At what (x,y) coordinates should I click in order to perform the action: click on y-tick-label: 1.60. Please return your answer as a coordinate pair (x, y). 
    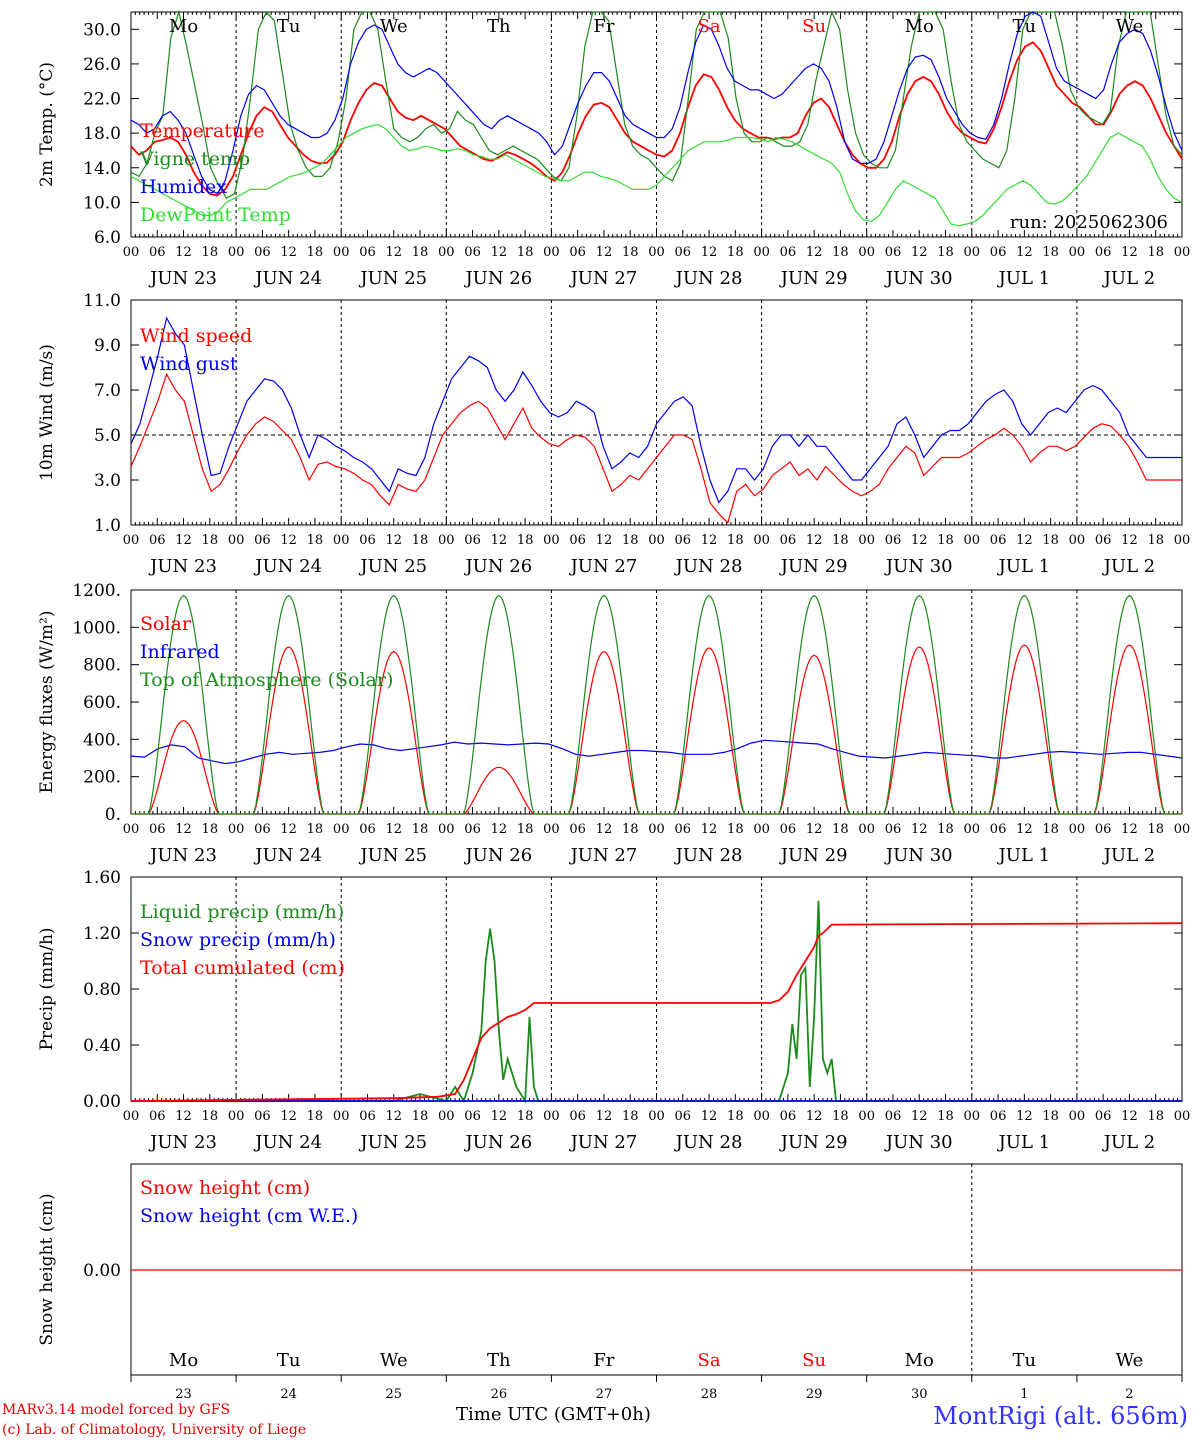
    Looking at the image, I should click on (102, 878).